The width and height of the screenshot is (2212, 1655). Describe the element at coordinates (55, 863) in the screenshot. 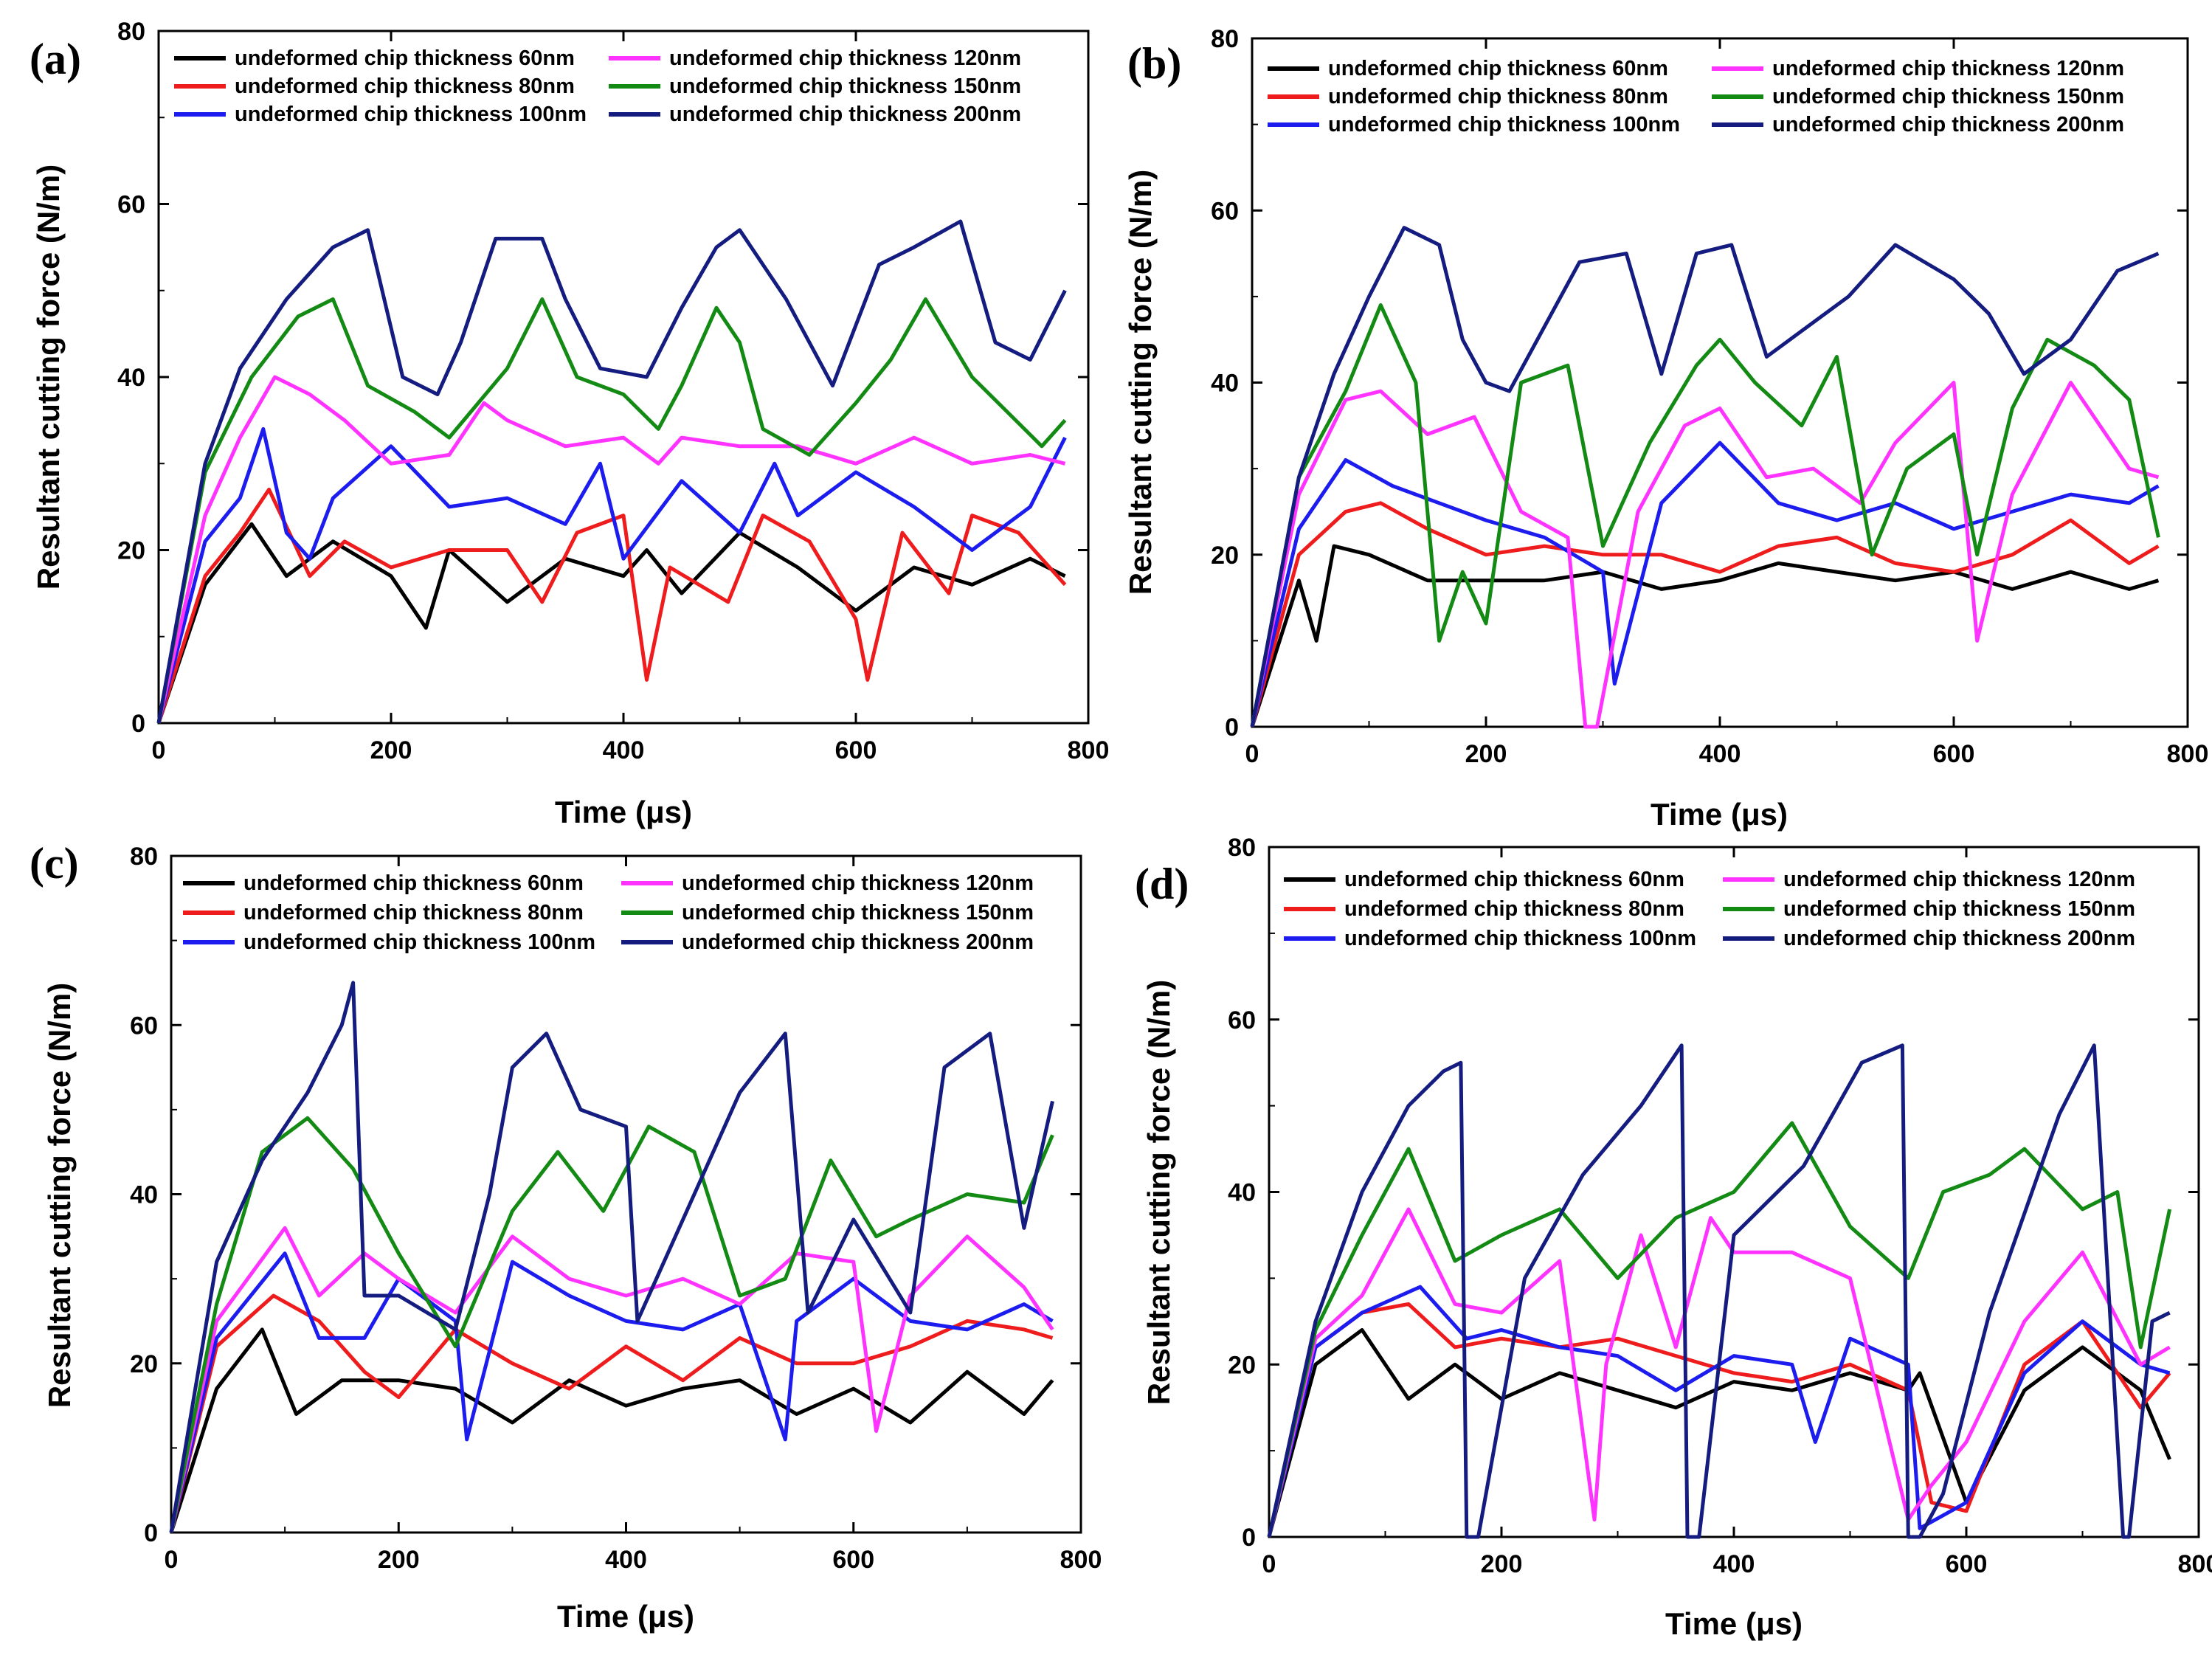

I see `panel-label: (c)` at that location.